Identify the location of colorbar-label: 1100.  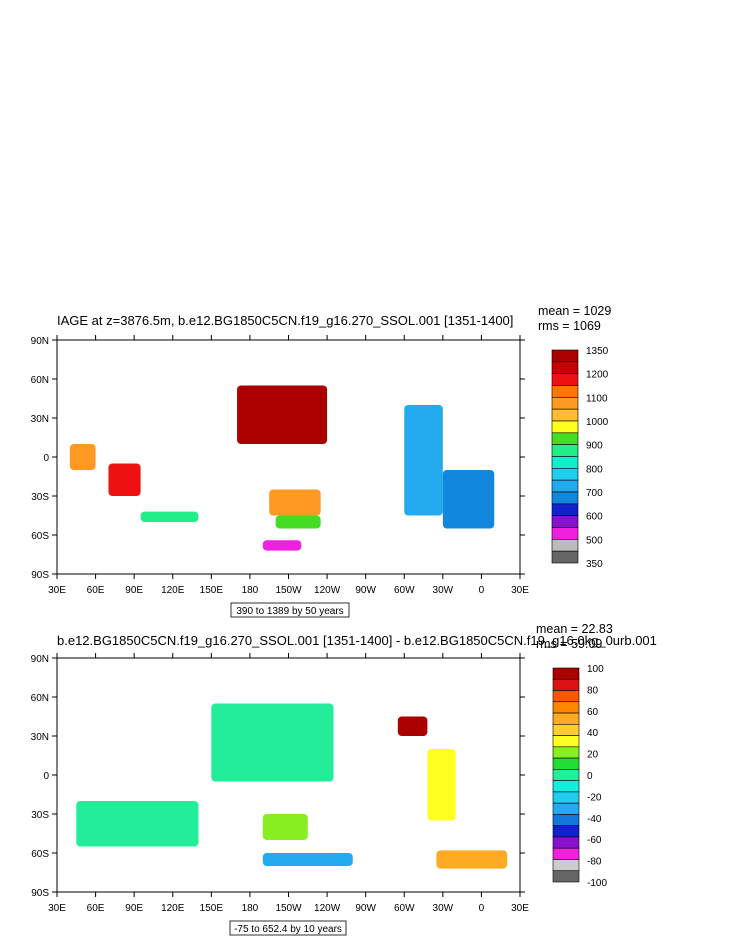
(597, 398).